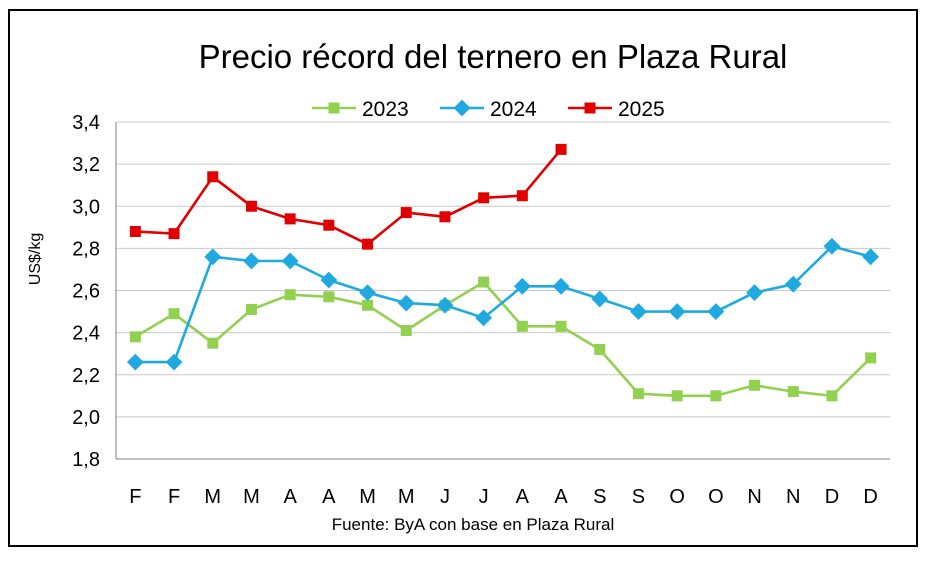 Image resolution: width=932 pixels, height=562 pixels. Describe the element at coordinates (793, 497) in the screenshot. I see `x-tick-label: N` at that location.